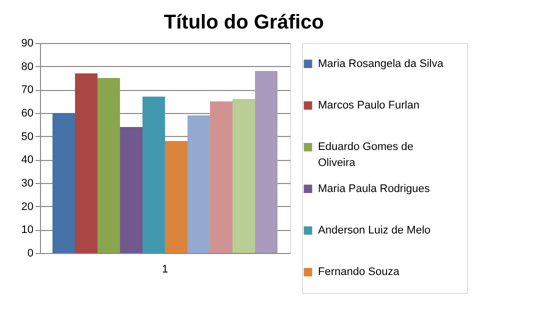  I want to click on y-tick-label: 70, so click(27, 90).